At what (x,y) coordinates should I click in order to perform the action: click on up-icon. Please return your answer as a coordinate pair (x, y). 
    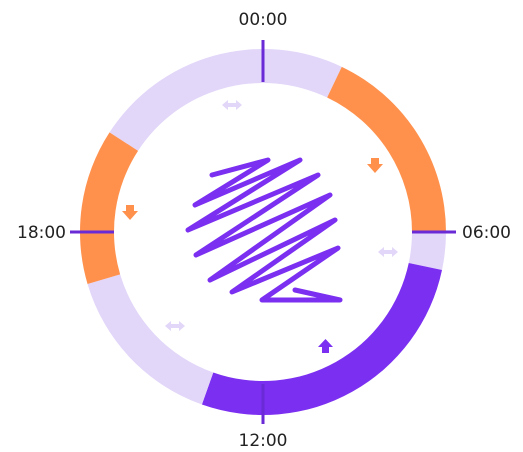
    Looking at the image, I should click on (325, 346).